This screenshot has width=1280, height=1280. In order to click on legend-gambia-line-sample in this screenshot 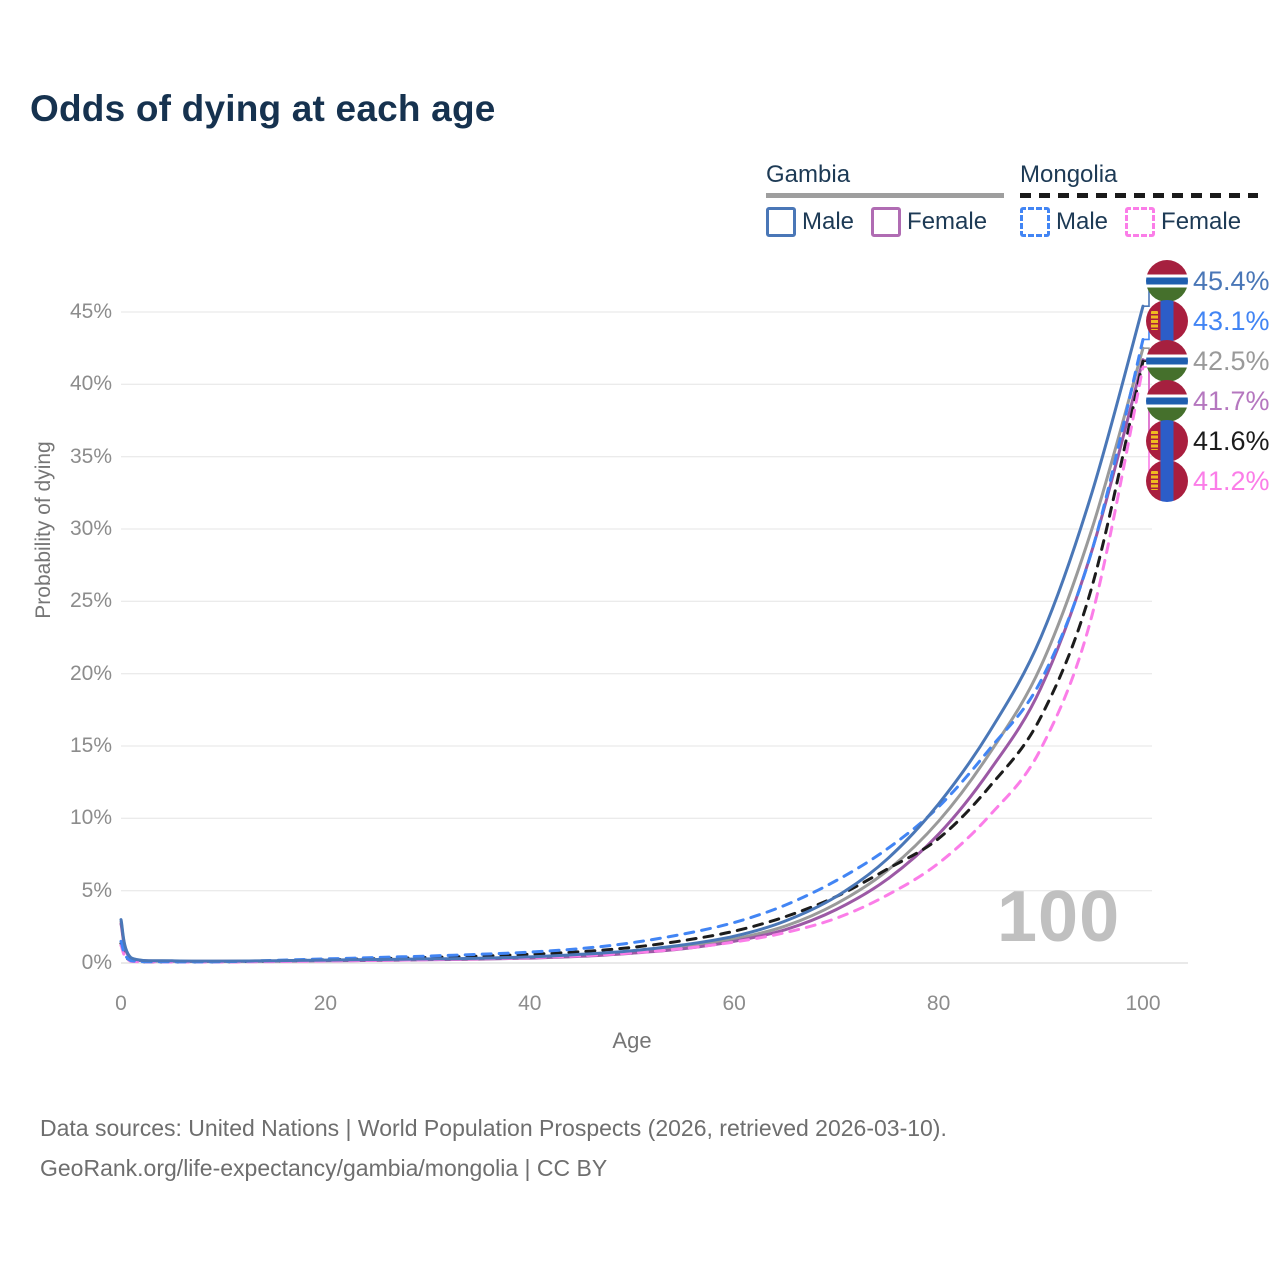, I will do `click(885, 196)`.